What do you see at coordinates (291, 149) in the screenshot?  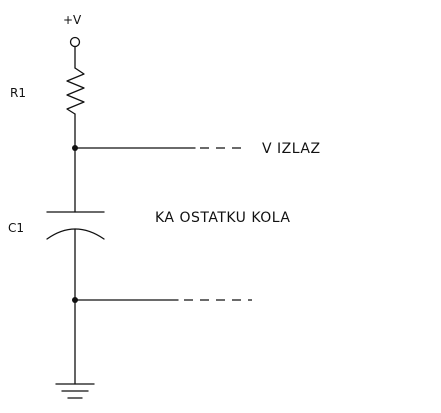 I see `output-label: V IZLAZ` at bounding box center [291, 149].